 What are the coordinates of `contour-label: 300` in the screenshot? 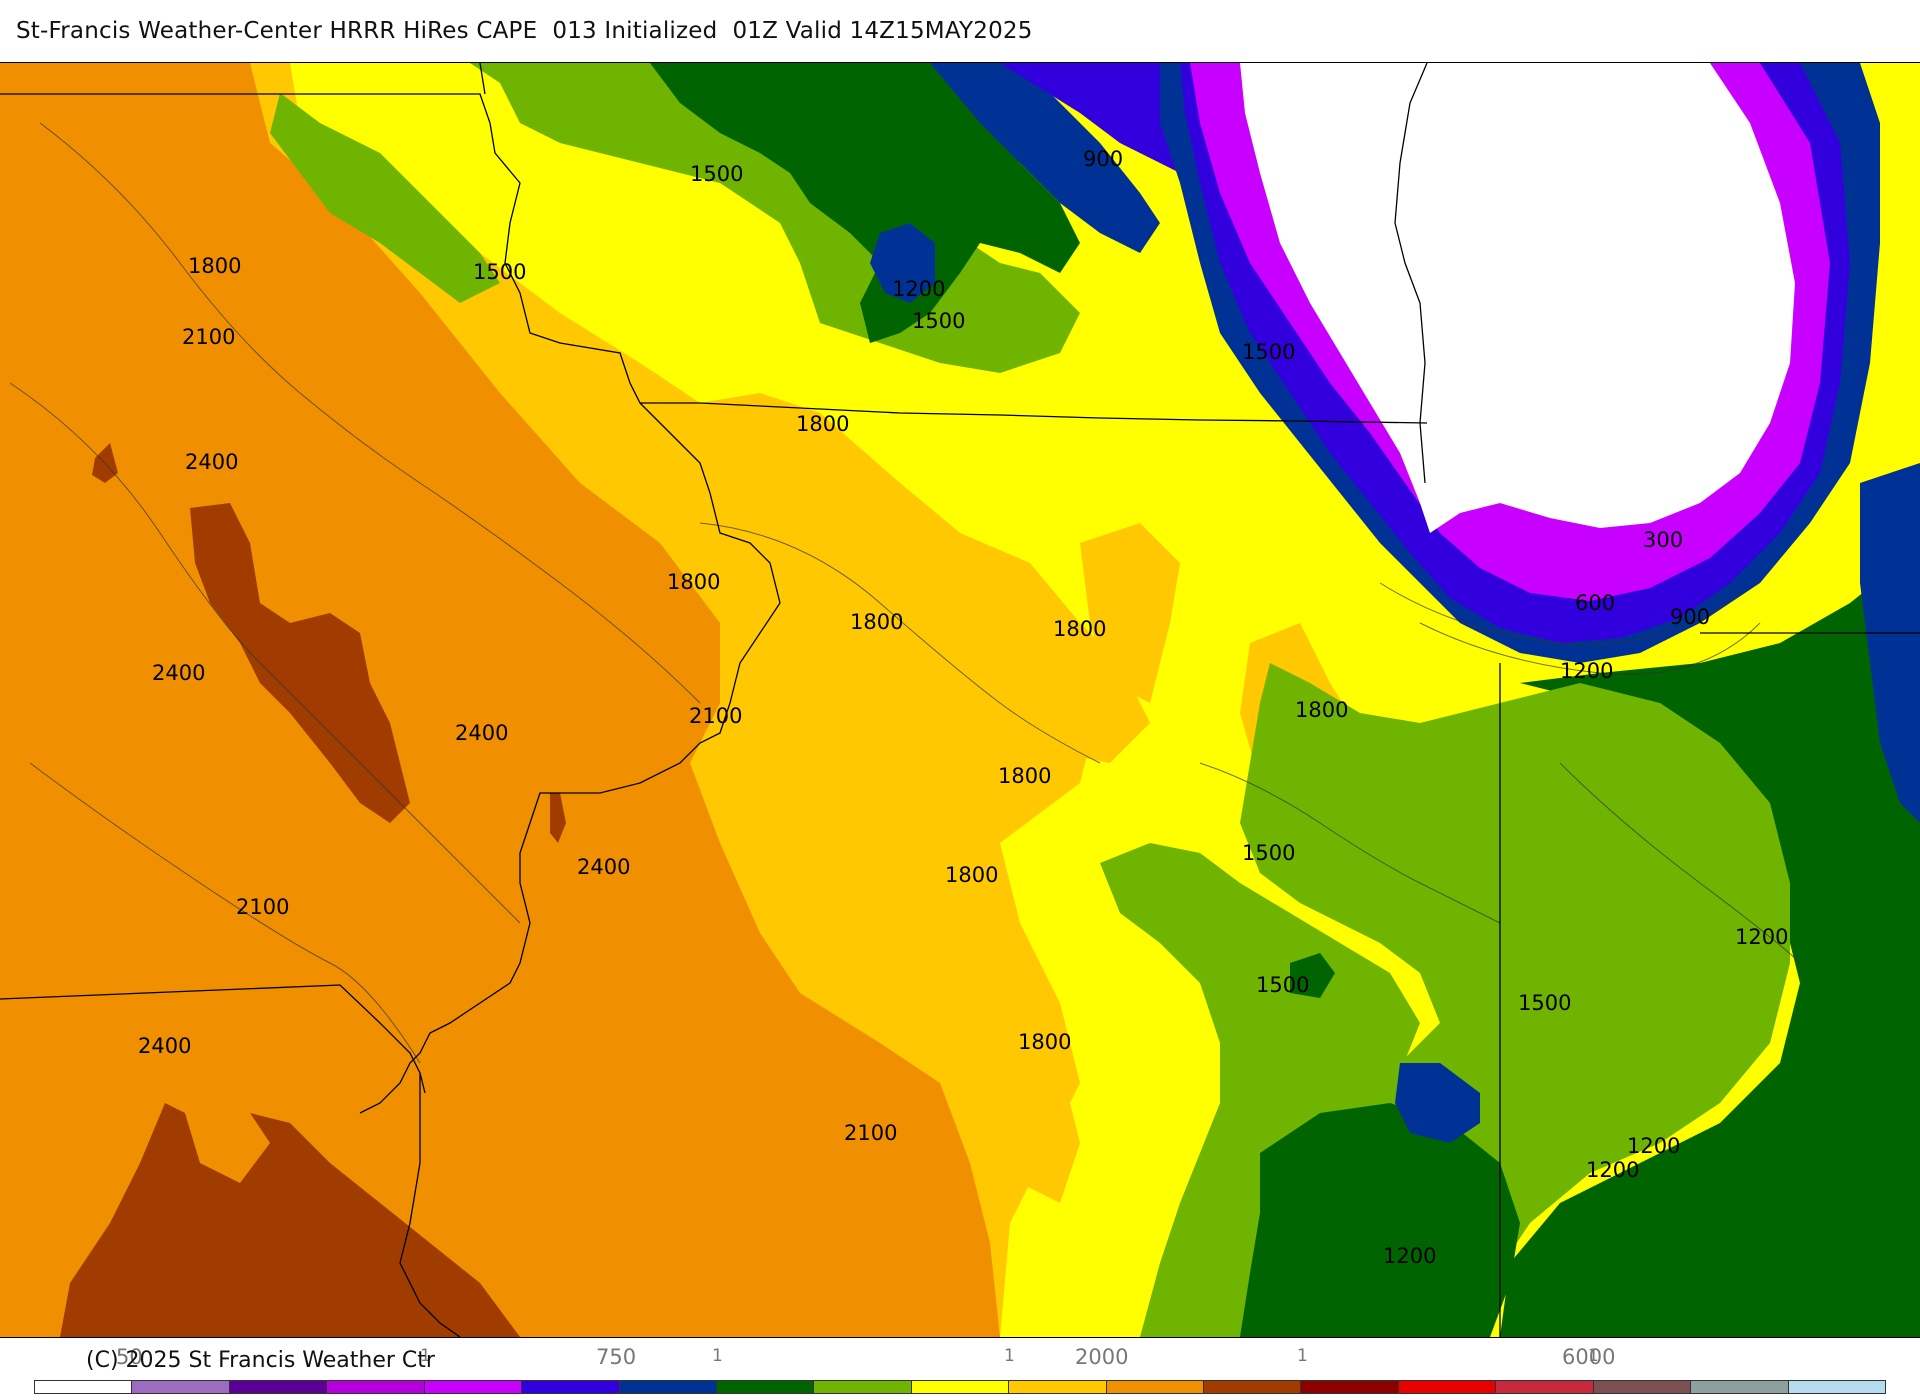 It's located at (1663, 540).